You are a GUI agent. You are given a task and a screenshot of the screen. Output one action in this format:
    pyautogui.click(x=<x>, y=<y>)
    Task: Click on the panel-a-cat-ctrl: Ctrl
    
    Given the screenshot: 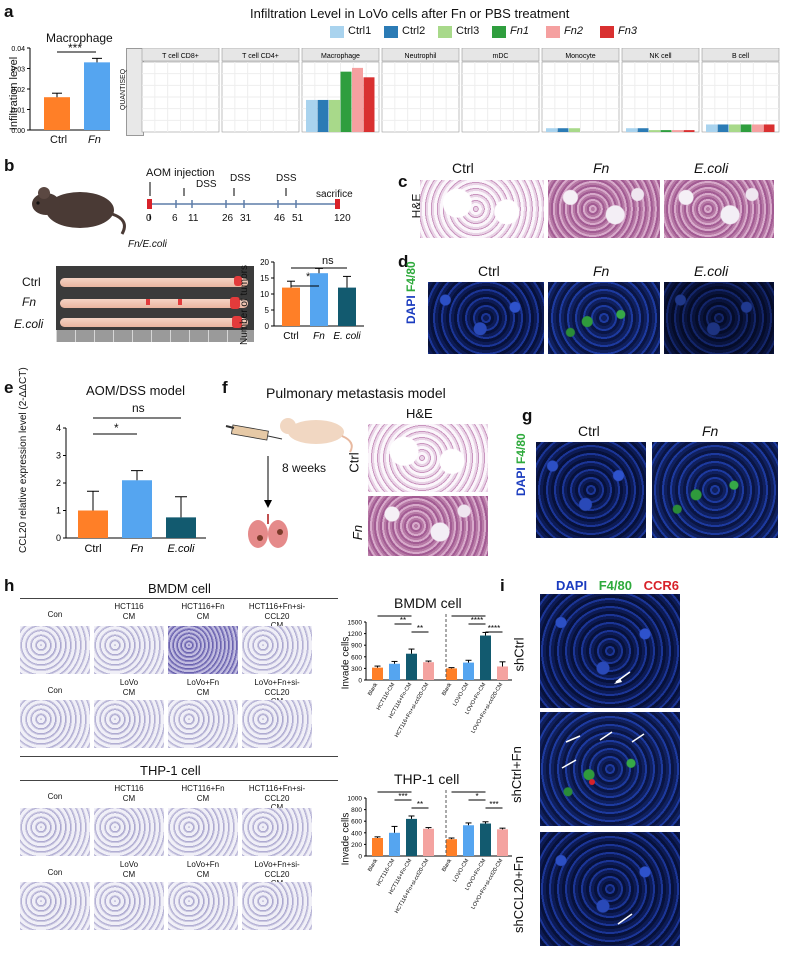 What is the action you would take?
    pyautogui.click(x=59, y=140)
    